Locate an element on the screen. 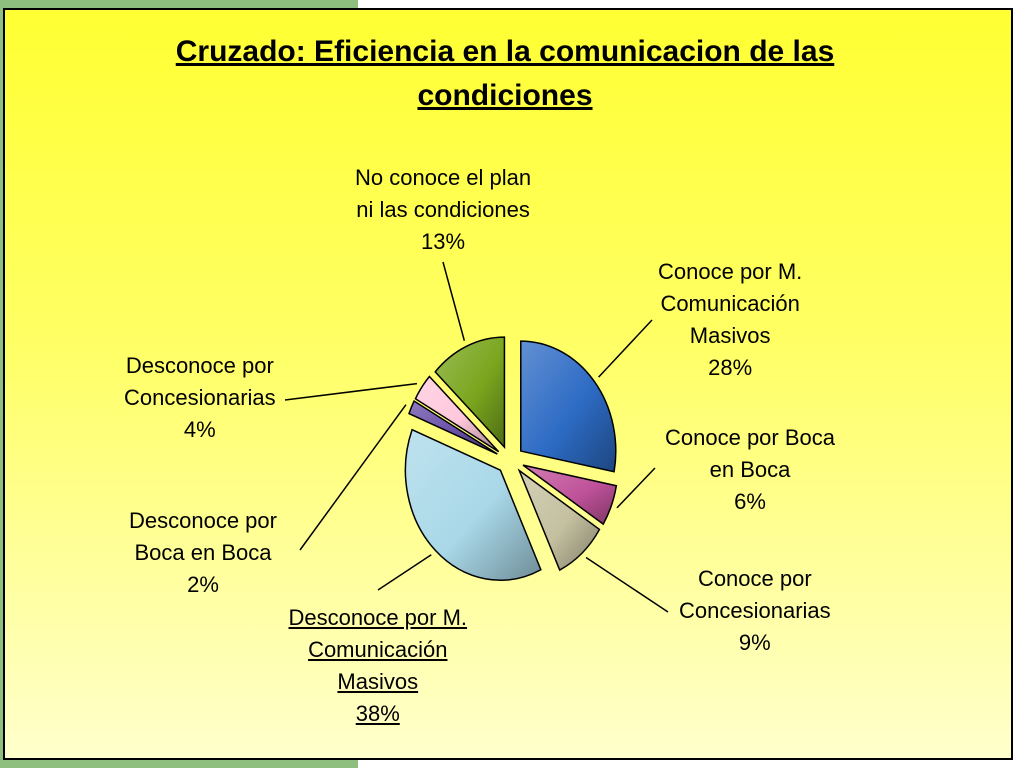 This screenshot has height=768, width=1024. slice-label-line: Conoce por Boca is located at coordinates (750, 437).